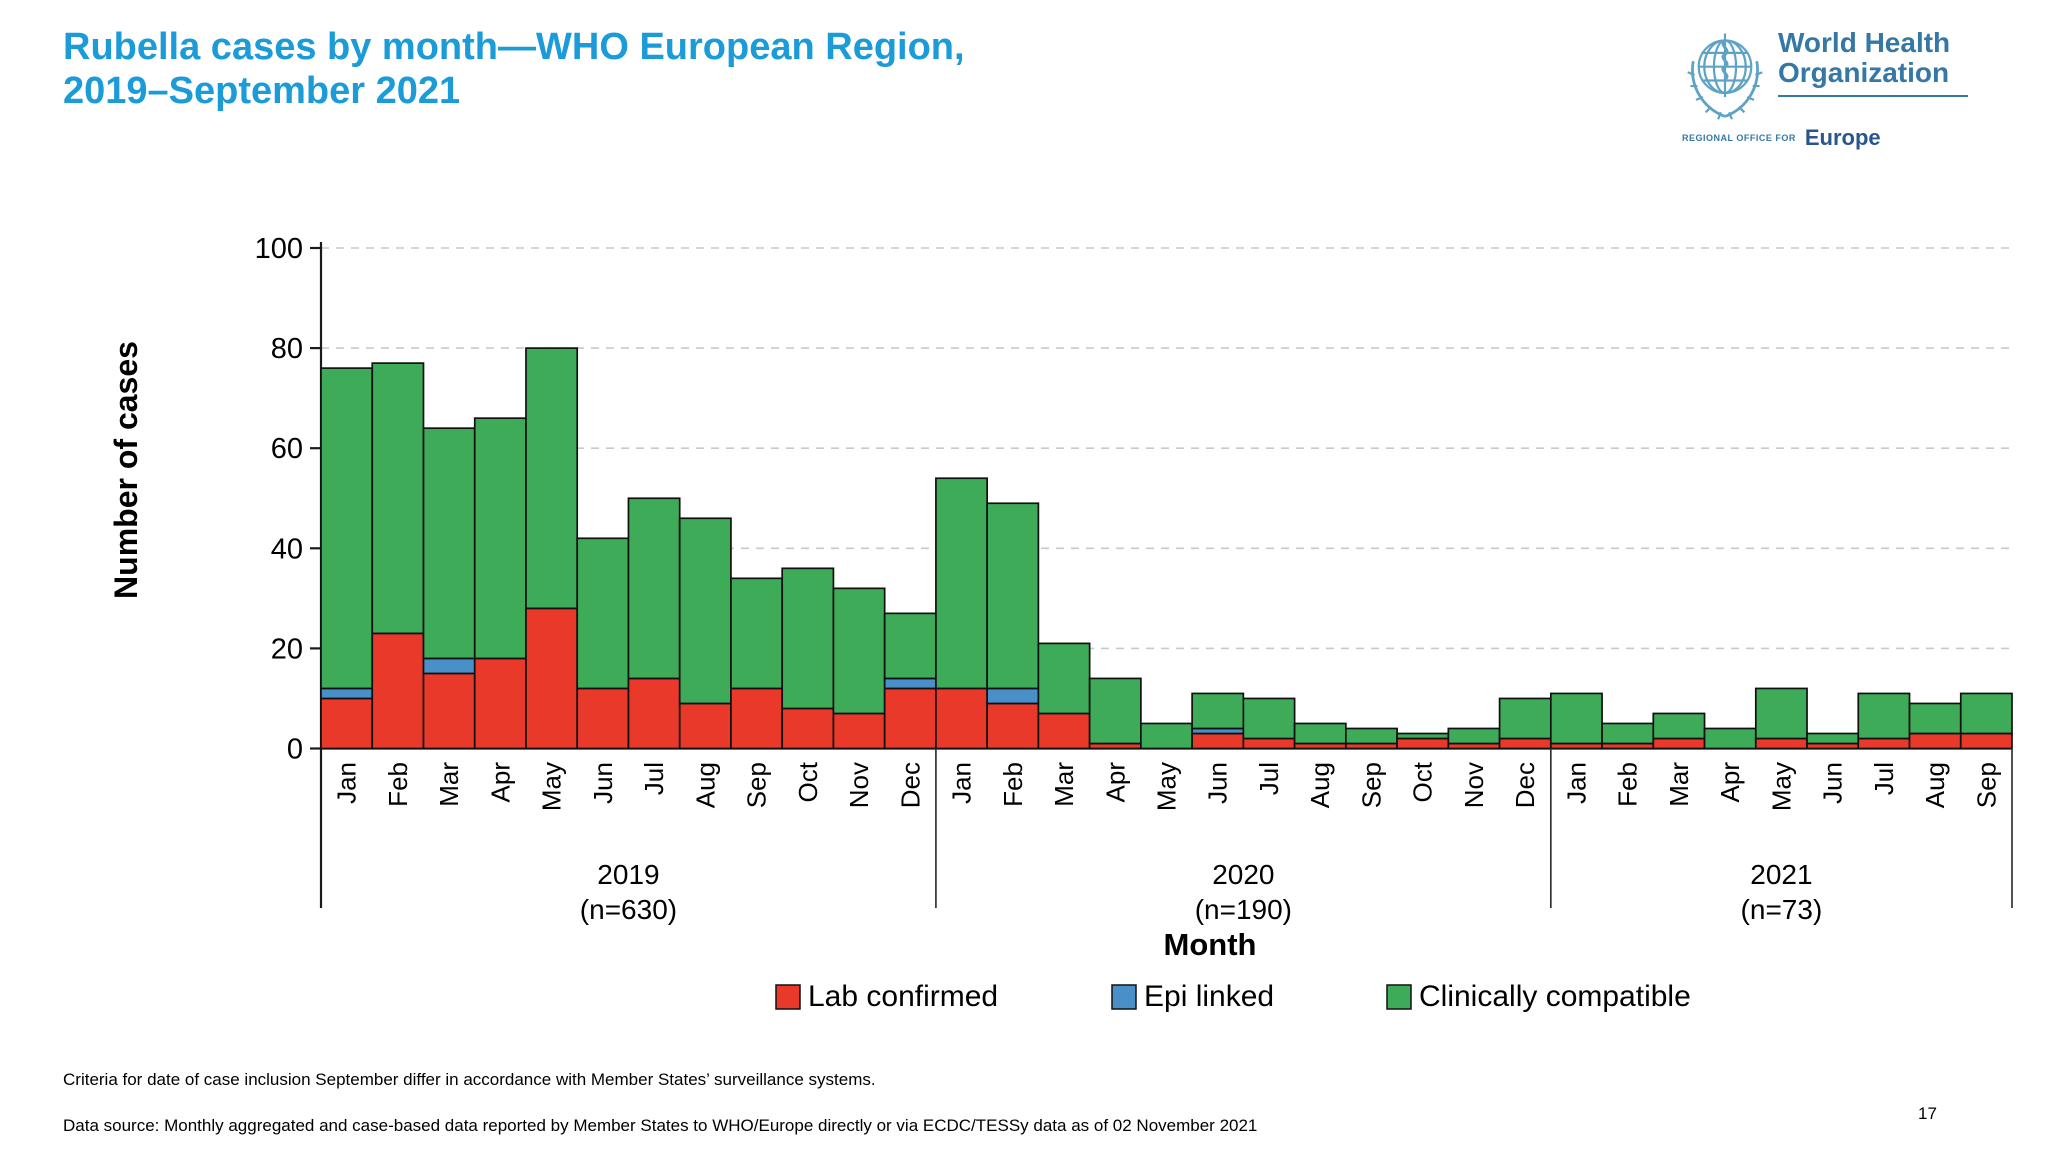 The image size is (2048, 1152). I want to click on y-tick-label: 20, so click(287, 649).